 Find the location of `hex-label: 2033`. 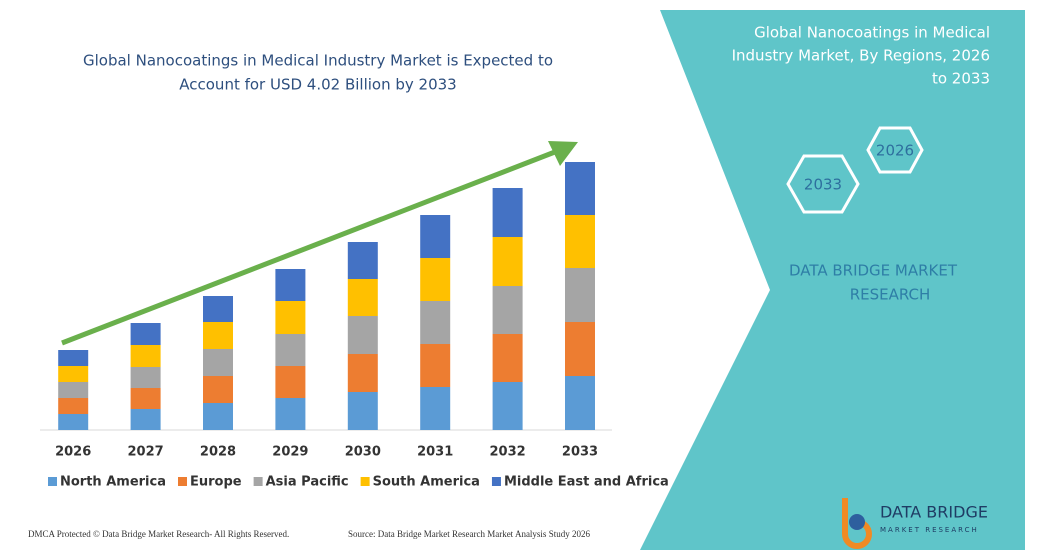

hex-label: 2033 is located at coordinates (823, 185).